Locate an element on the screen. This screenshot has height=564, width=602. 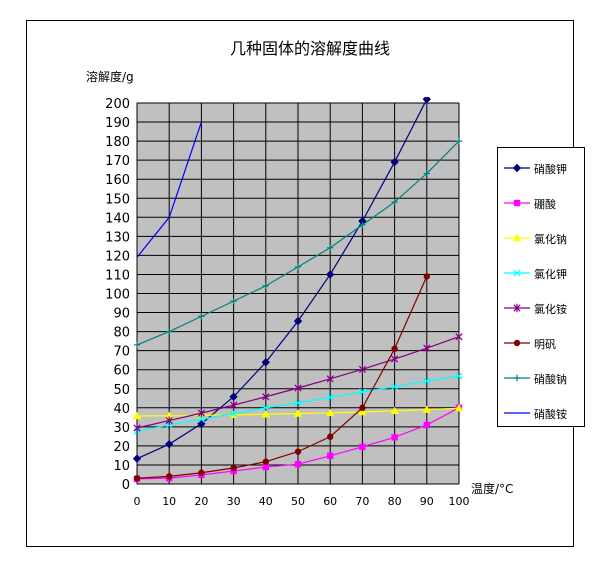
x-tick-label: 50 is located at coordinates (298, 501).